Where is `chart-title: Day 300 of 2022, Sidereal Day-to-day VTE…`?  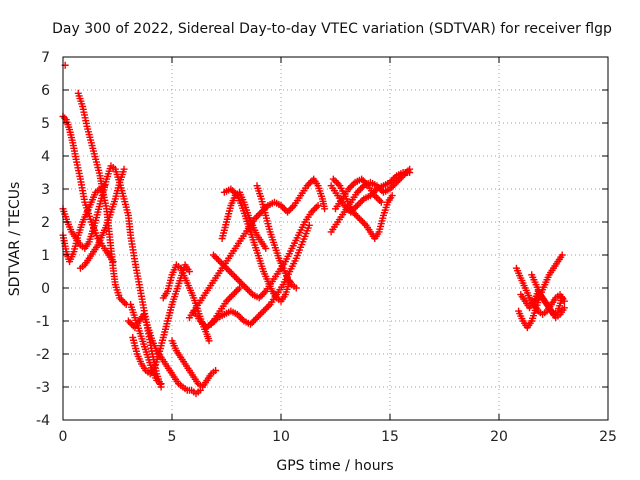 chart-title: Day 300 of 2022, Sidereal Day-to-day VTE… is located at coordinates (332, 29).